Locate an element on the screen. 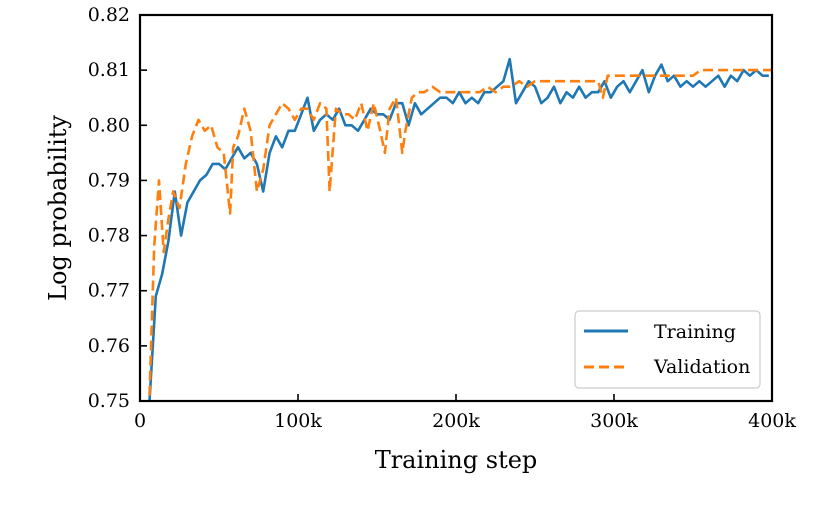 The width and height of the screenshot is (830, 513). x-tick-label: 400k is located at coordinates (772, 421).